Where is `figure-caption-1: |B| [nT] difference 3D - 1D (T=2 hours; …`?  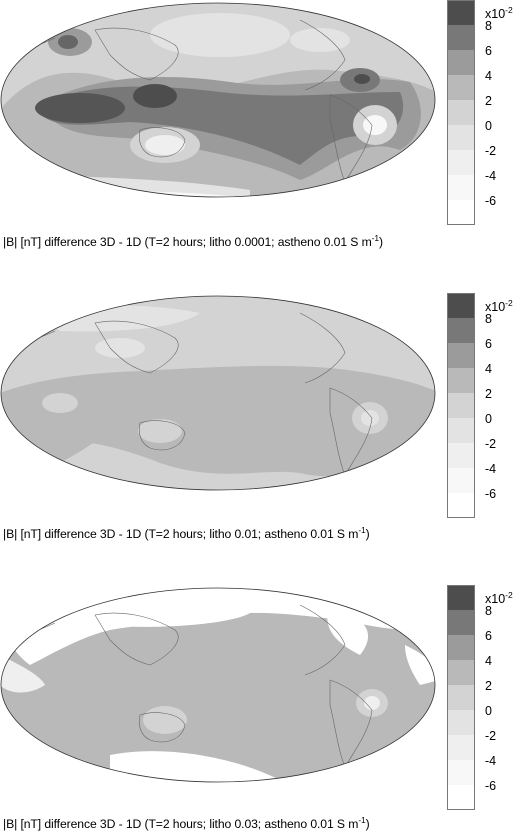
figure-caption-1: |B| [nT] difference 3D - 1D (T=2 hours; … is located at coordinates (193, 241).